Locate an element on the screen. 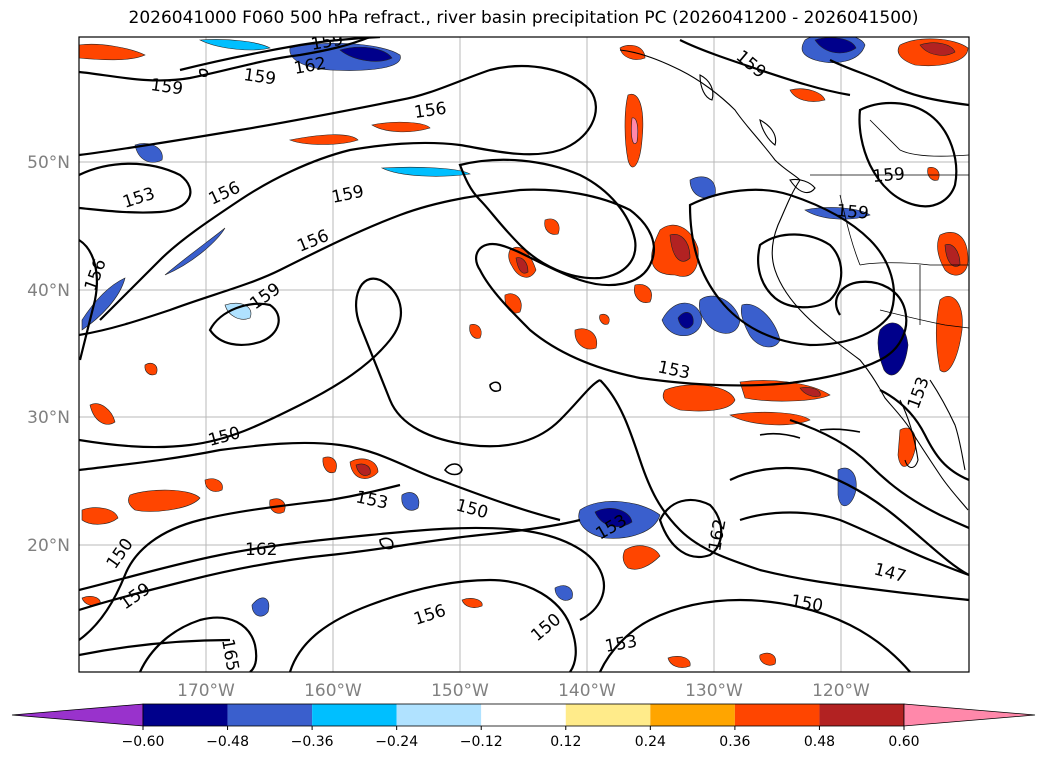 The width and height of the screenshot is (1047, 765). colorbar-tick-label: 0.36 is located at coordinates (734, 742).